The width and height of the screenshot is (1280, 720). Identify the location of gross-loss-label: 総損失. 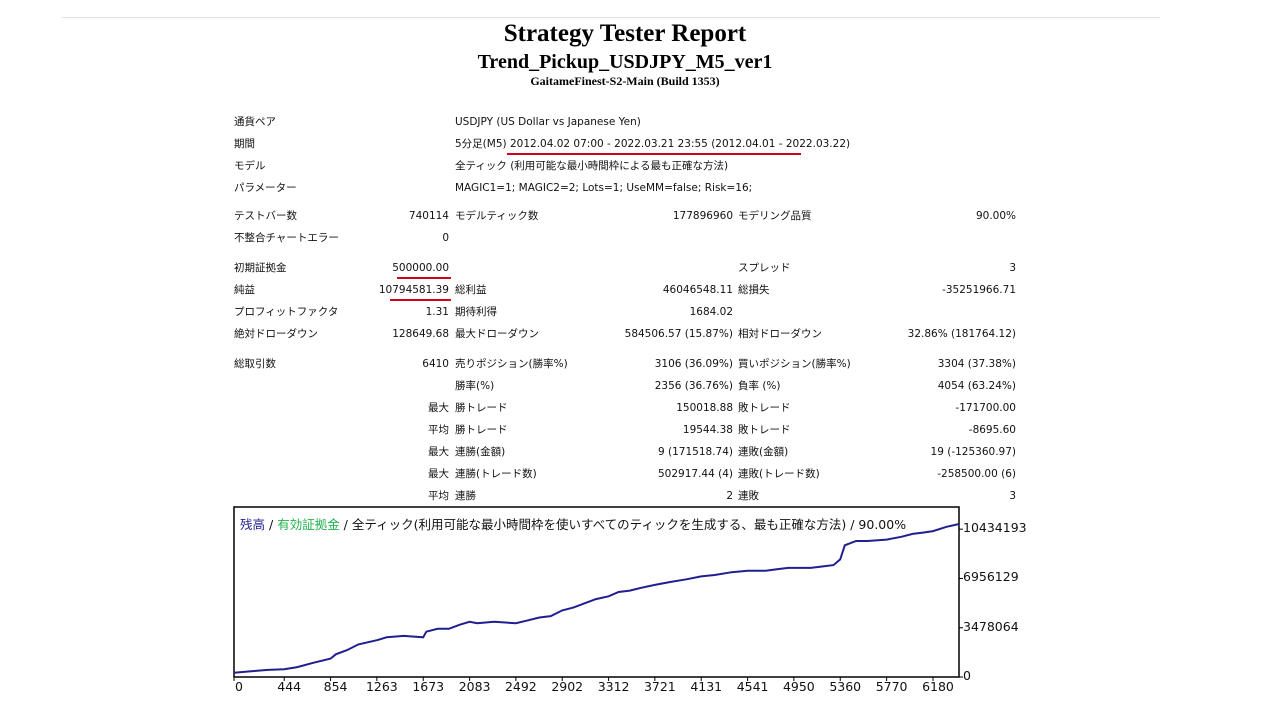
(754, 290).